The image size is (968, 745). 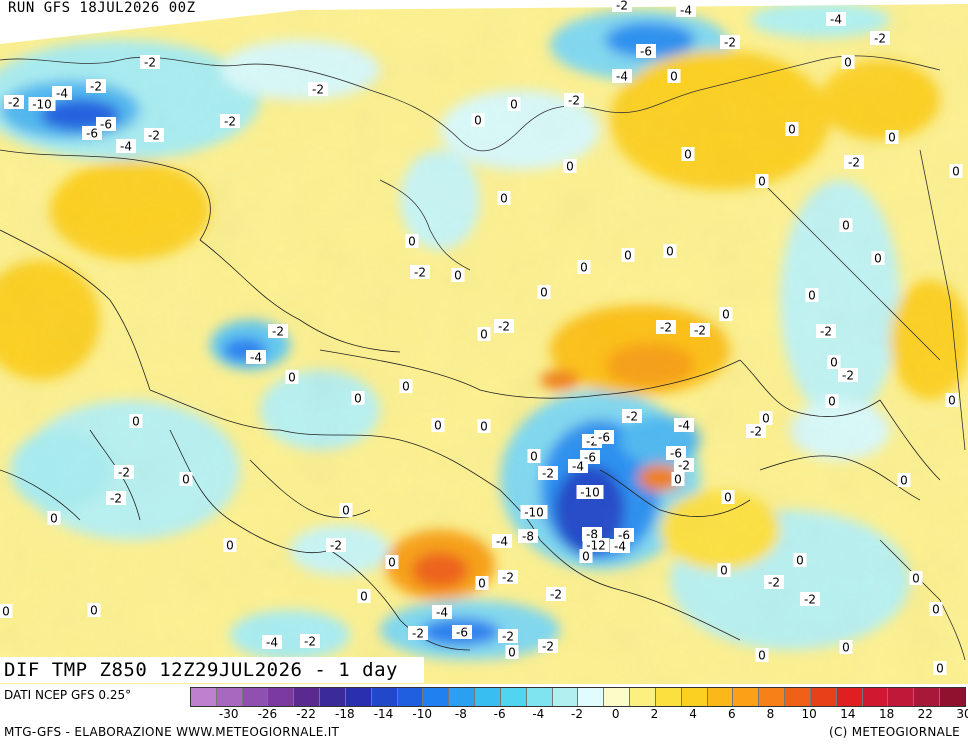 I want to click on run-label: RUN GFS 18JUL2026 00Z, so click(x=102, y=8).